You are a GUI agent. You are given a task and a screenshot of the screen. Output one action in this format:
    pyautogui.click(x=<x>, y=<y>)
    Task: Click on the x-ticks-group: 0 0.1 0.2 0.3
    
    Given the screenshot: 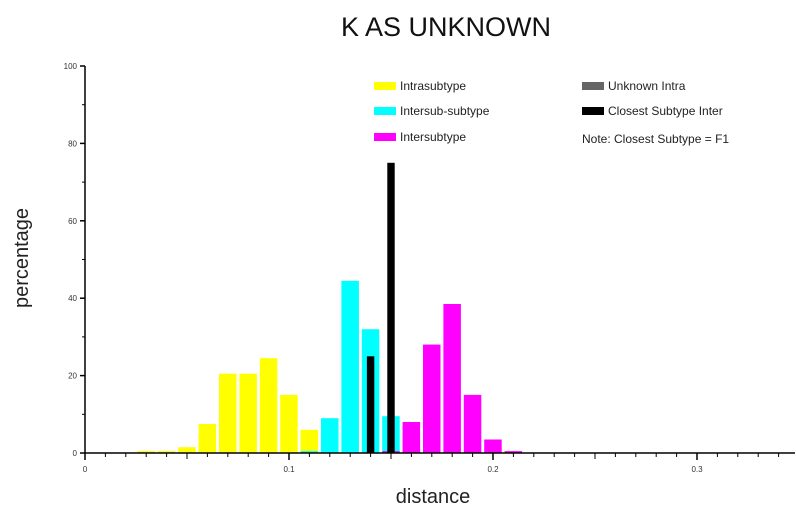 What is the action you would take?
    pyautogui.click(x=431, y=463)
    